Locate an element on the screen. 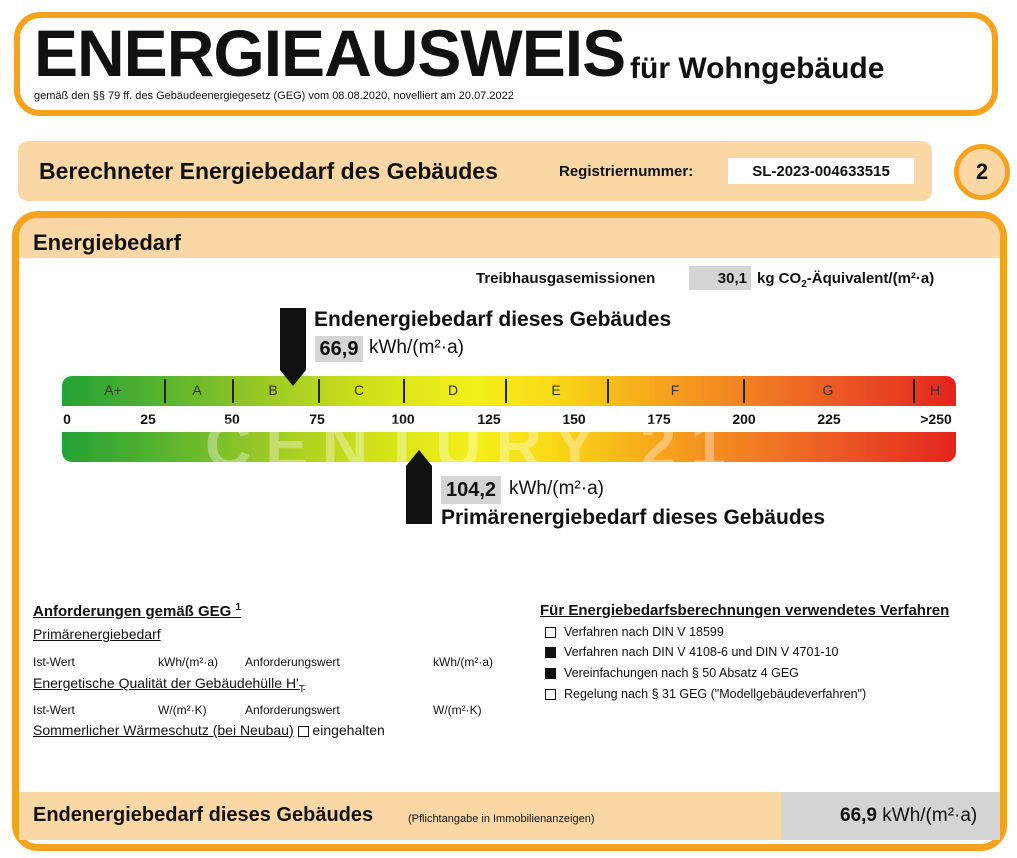 This screenshot has height=858, width=1017. ghg-unit: kg CO2-Äquivalent/(m²·a) is located at coordinates (846, 280).